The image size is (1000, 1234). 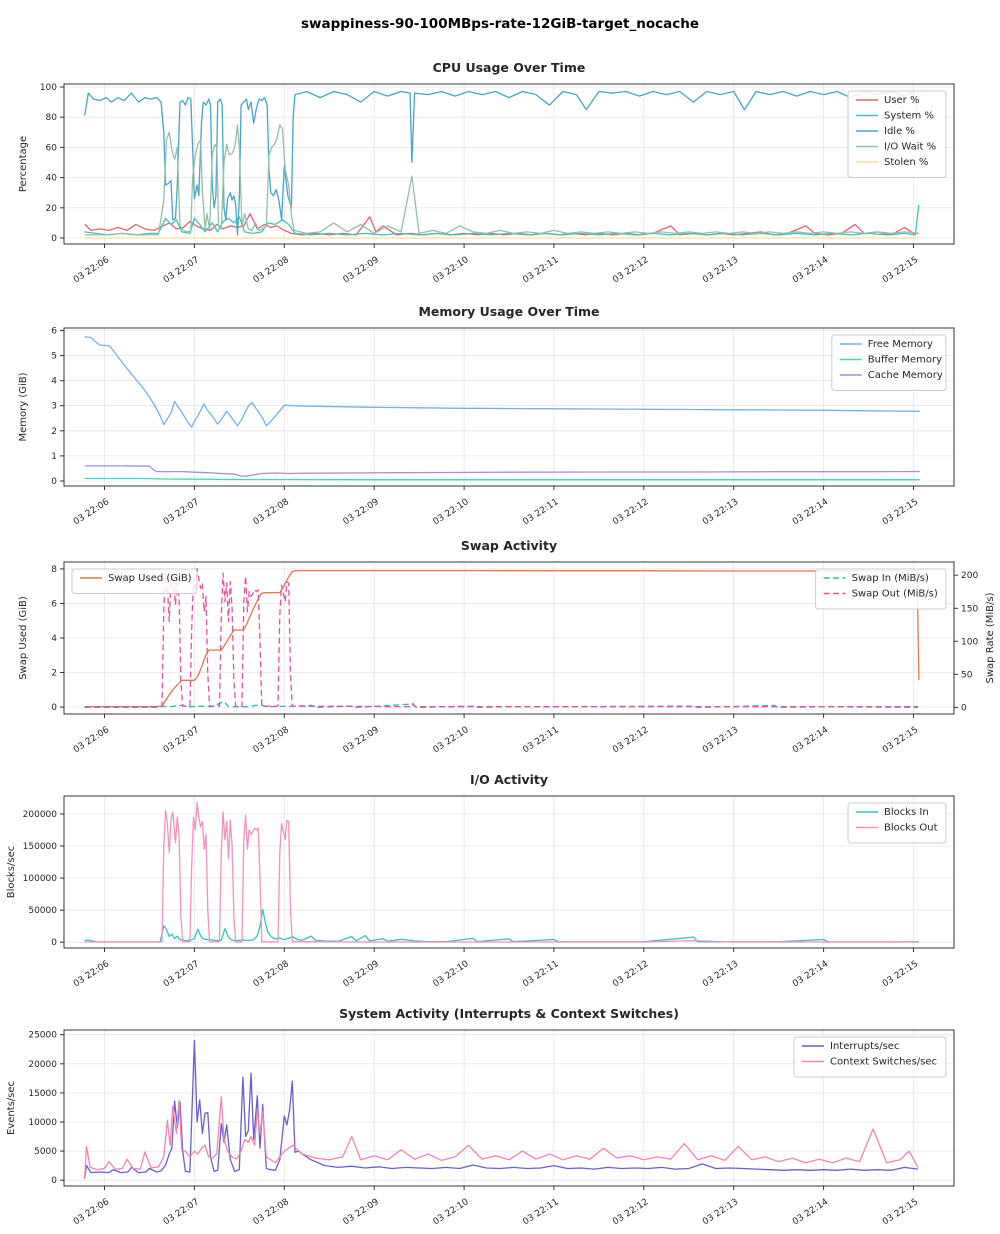 What do you see at coordinates (52, 209) in the screenshot?
I see `svg-text: 20` at bounding box center [52, 209].